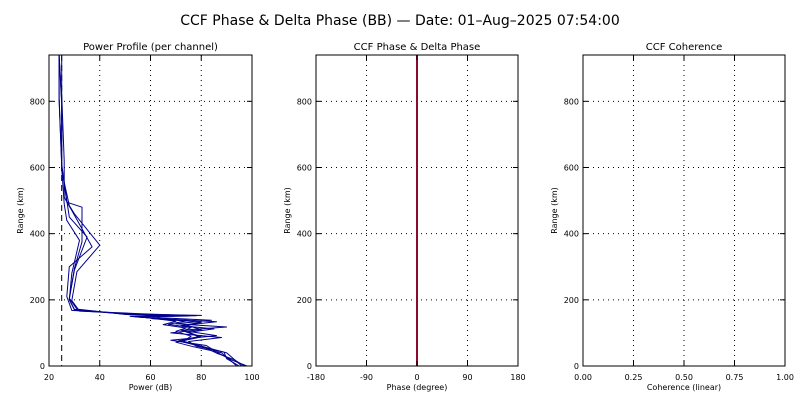  I want to click on x-axis-label: Power (dB), so click(151, 387).